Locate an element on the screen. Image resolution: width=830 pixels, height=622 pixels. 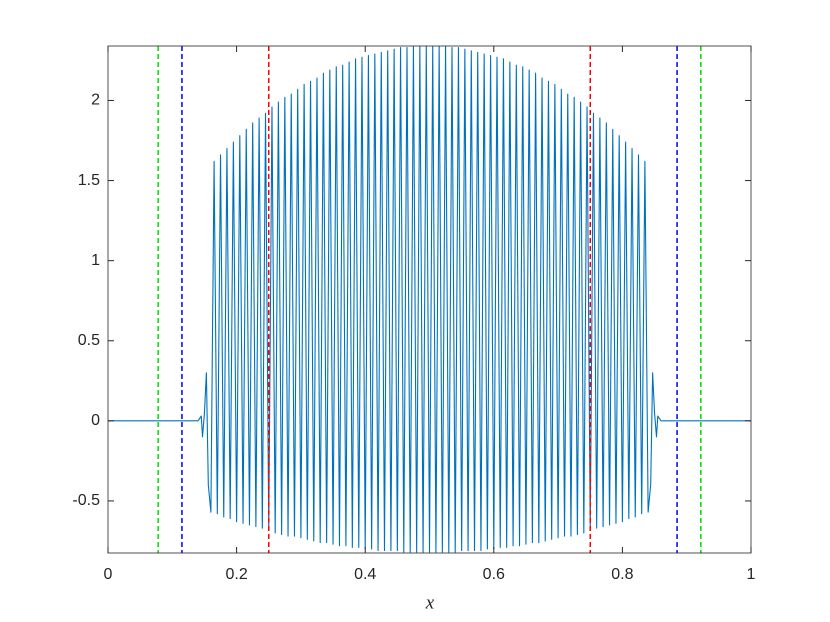
x-axis-label: x is located at coordinates (430, 602).